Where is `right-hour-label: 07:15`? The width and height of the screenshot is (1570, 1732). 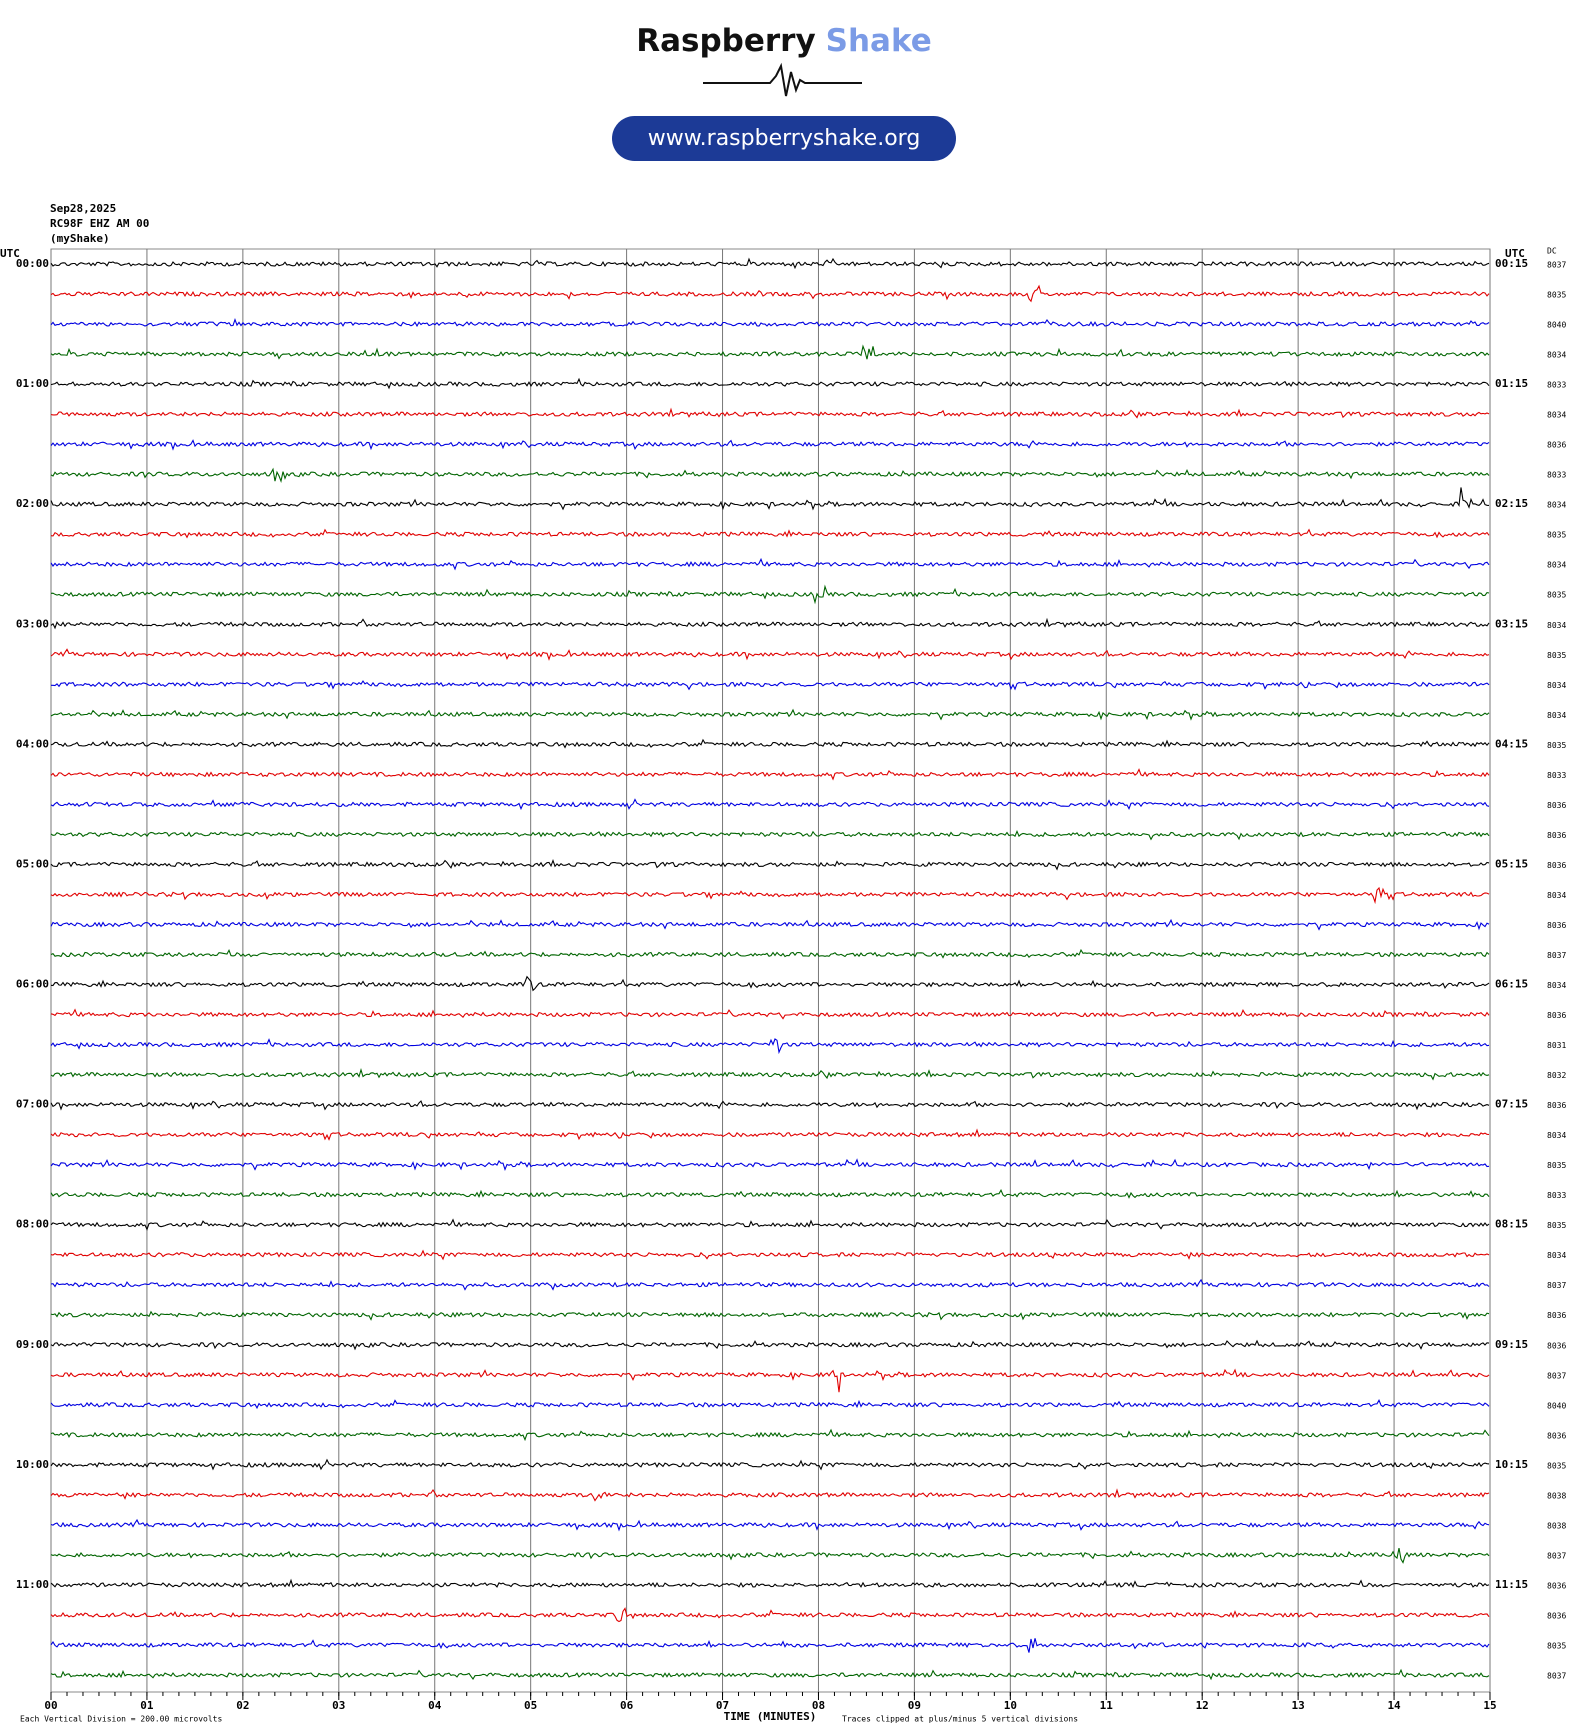 right-hour-label: 07:15 is located at coordinates (1511, 1104).